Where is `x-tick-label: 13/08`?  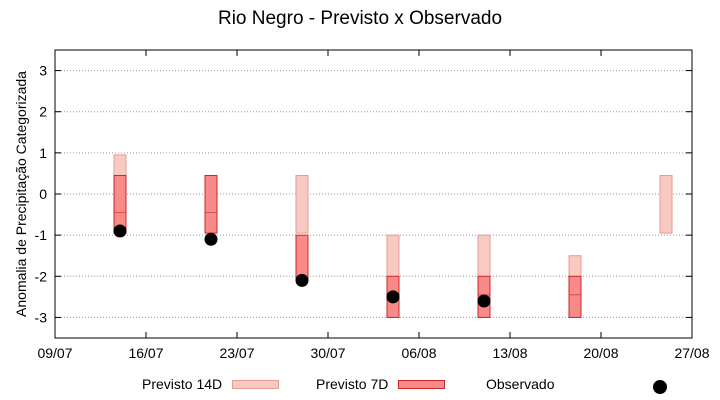 x-tick-label: 13/08 is located at coordinates (509, 353).